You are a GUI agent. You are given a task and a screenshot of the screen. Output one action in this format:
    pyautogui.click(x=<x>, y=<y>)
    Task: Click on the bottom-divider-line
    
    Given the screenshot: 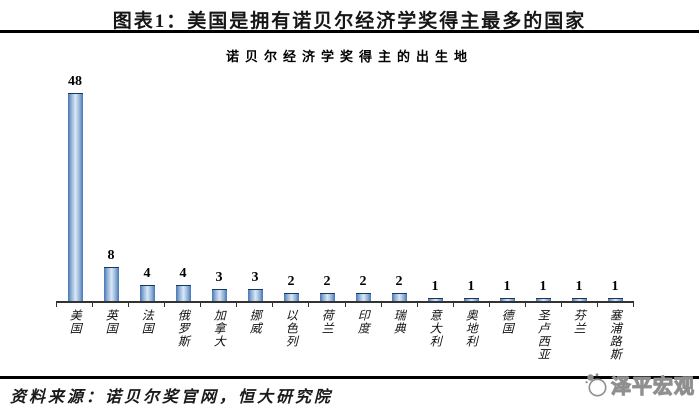 What is the action you would take?
    pyautogui.click(x=349, y=377)
    